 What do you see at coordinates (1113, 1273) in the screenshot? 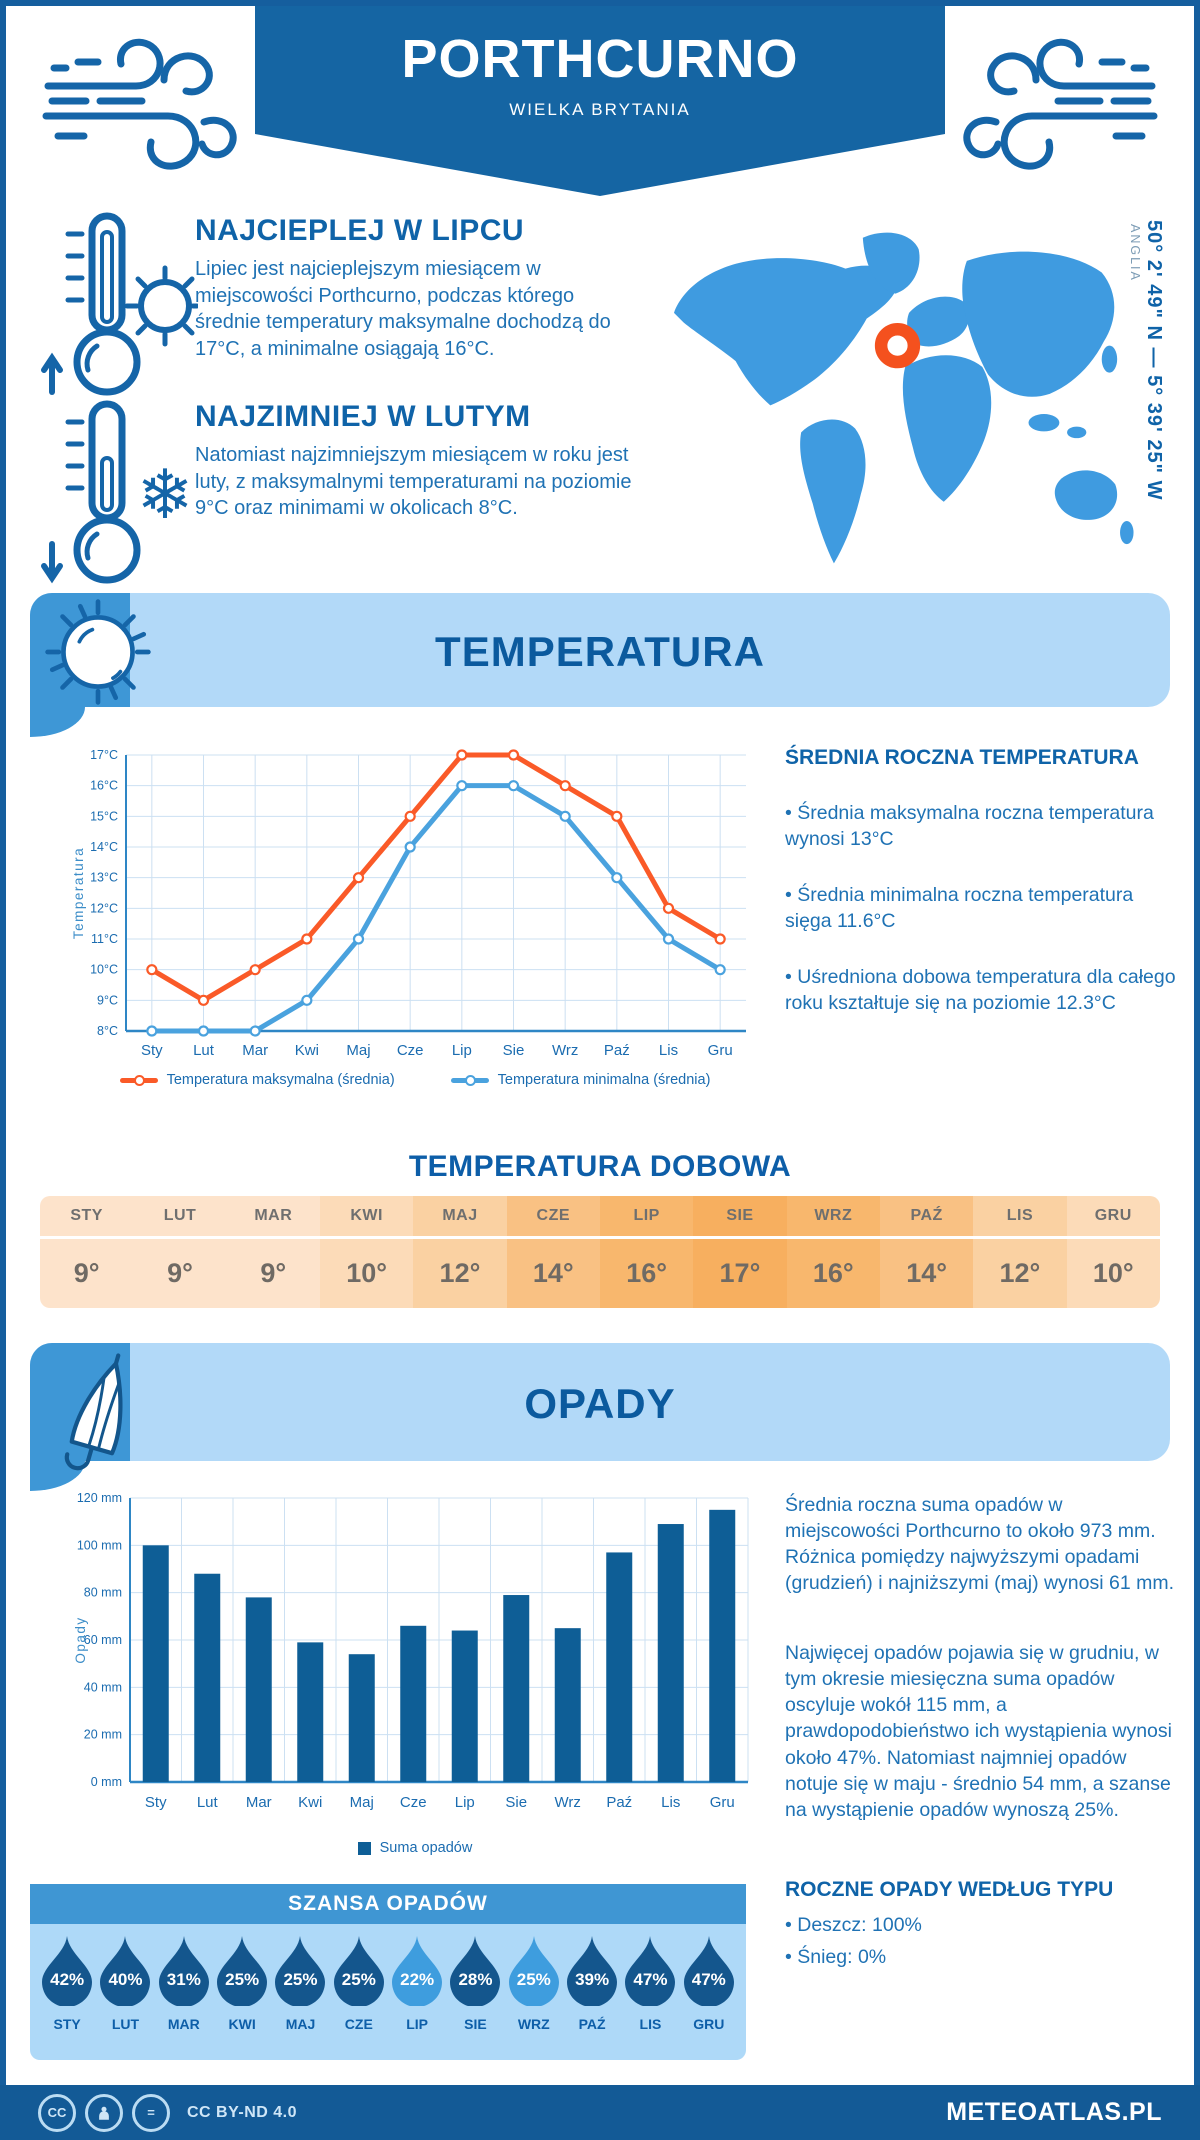
I see `temp-value: 10°` at bounding box center [1113, 1273].